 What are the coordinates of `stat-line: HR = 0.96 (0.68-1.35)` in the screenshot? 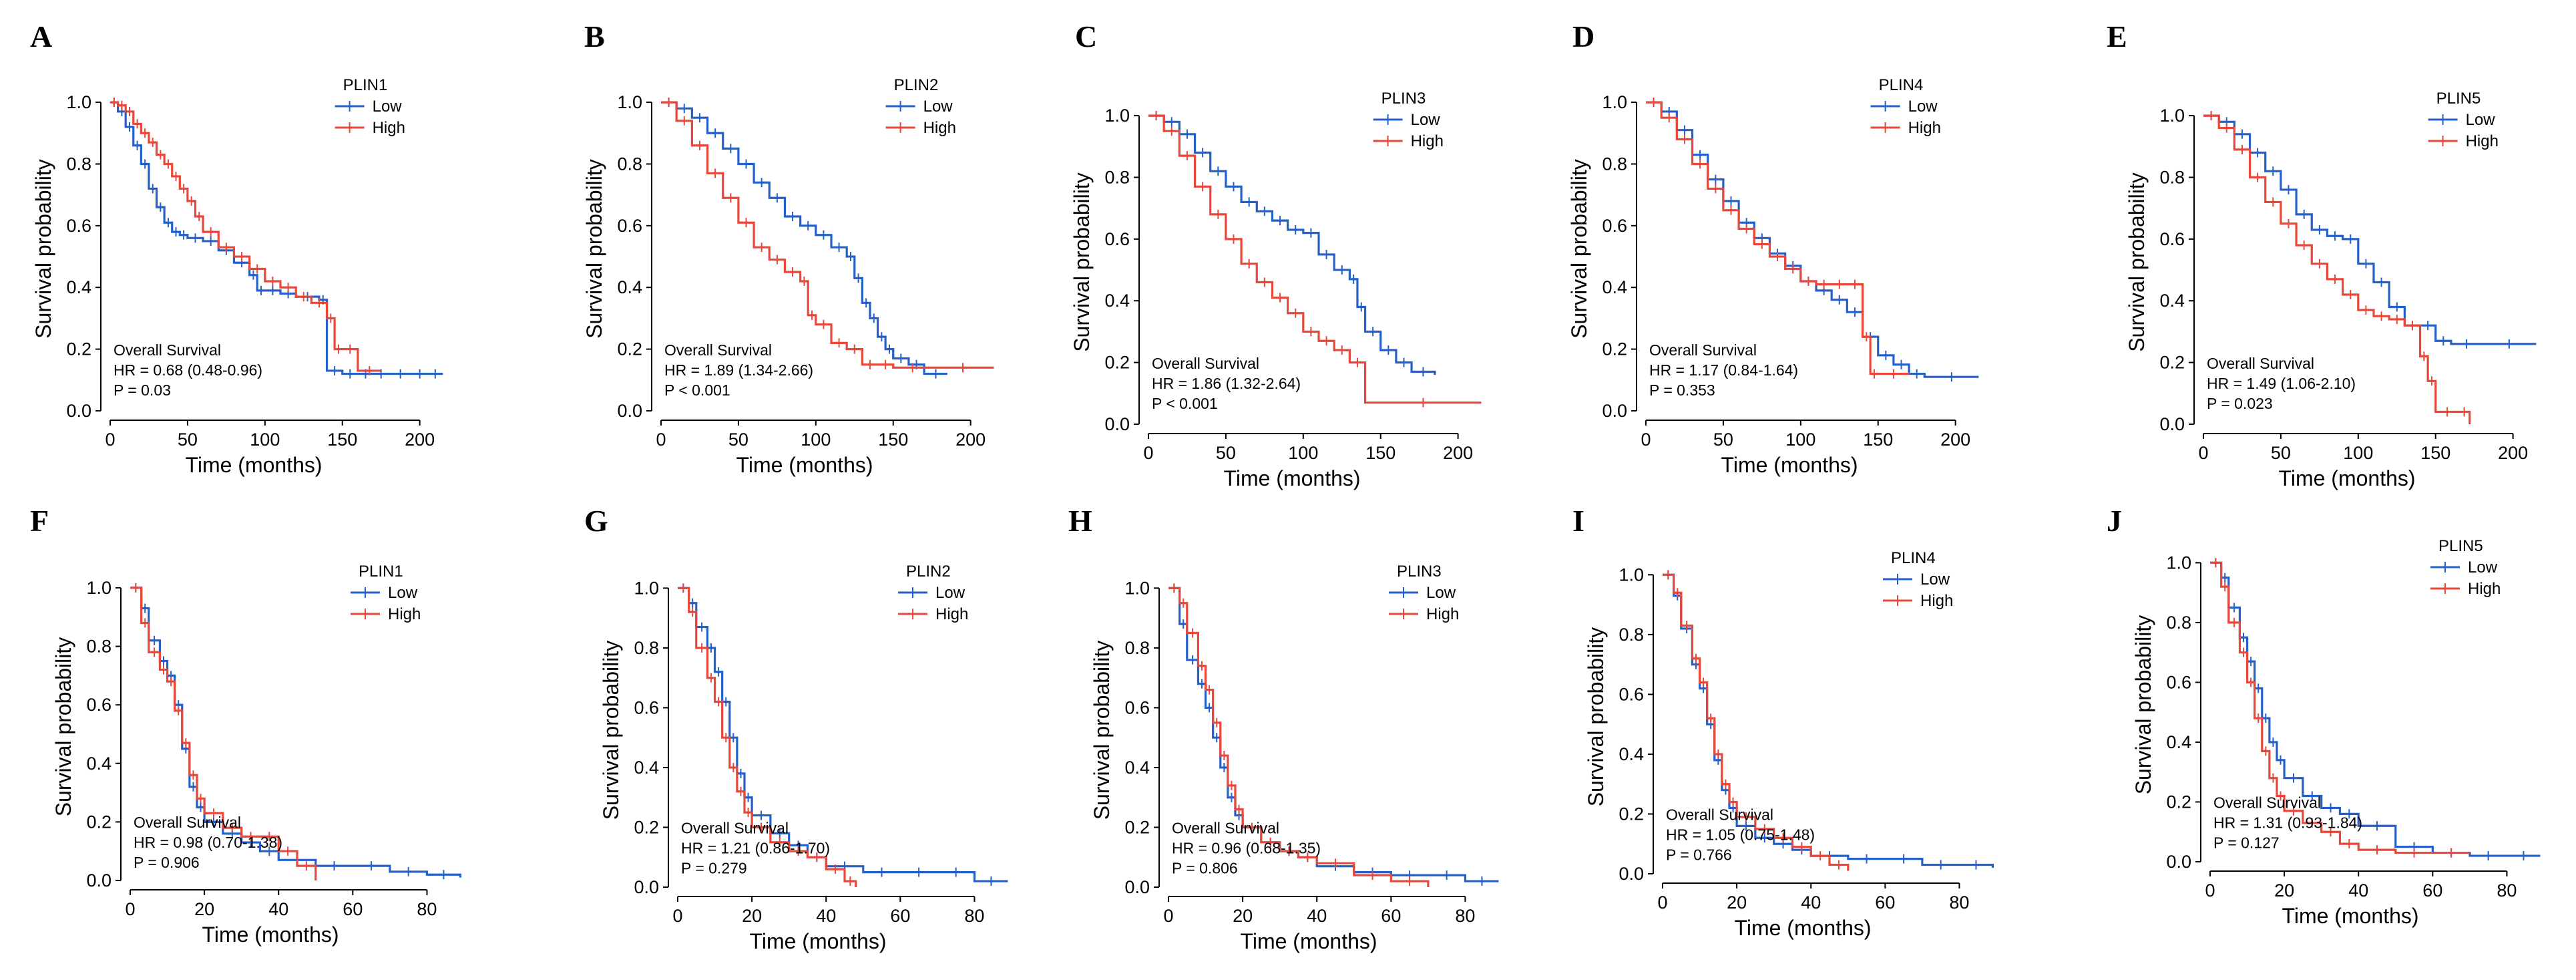 It's located at (1246, 848).